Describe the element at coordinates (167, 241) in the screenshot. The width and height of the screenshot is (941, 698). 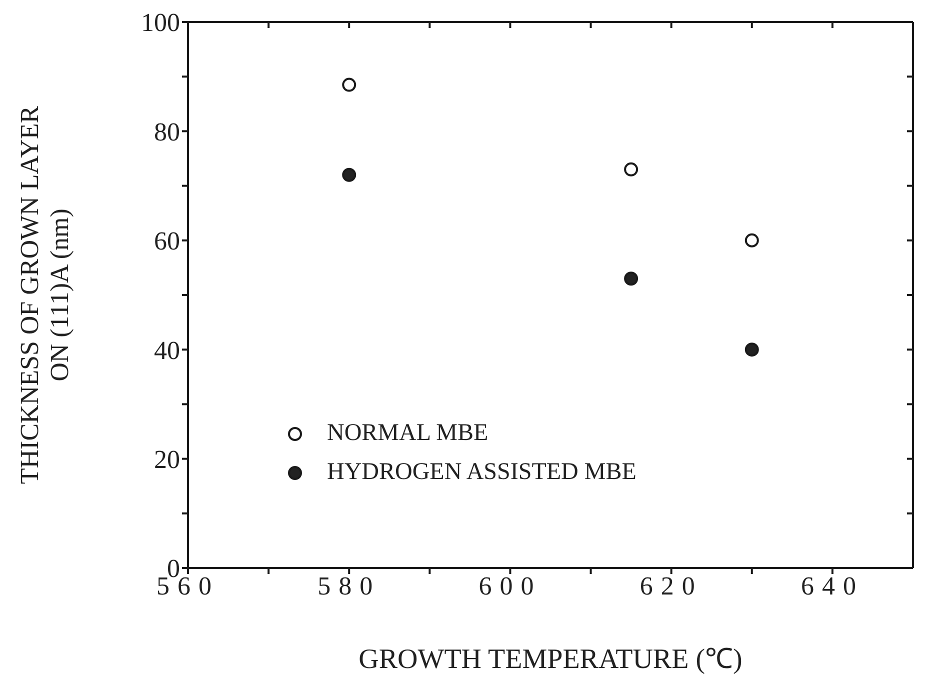
I see `y-tick-label: 60` at that location.